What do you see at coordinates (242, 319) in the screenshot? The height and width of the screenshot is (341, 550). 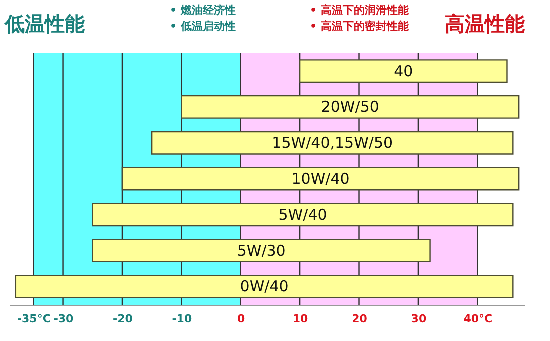 I see `x-tick-label: 0` at bounding box center [242, 319].